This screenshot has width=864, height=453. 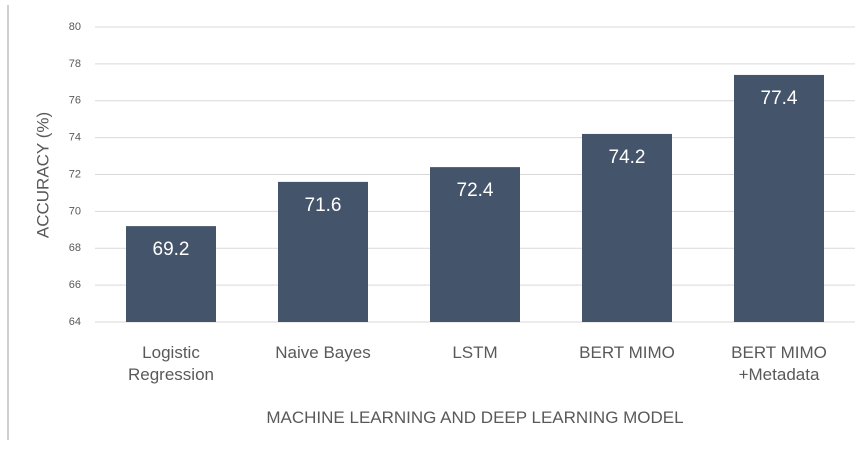 What do you see at coordinates (779, 98) in the screenshot?
I see `data-label: 77.4` at bounding box center [779, 98].